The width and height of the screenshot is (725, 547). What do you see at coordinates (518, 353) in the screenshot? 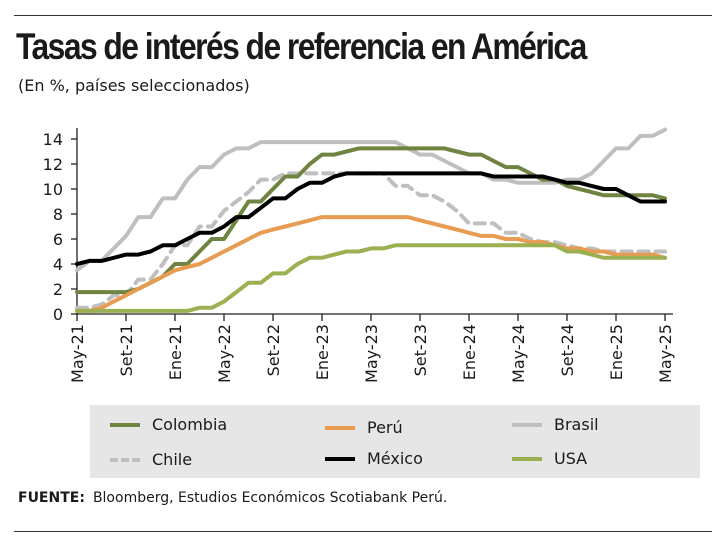
I see `x-tick-label: May-24` at bounding box center [518, 353].